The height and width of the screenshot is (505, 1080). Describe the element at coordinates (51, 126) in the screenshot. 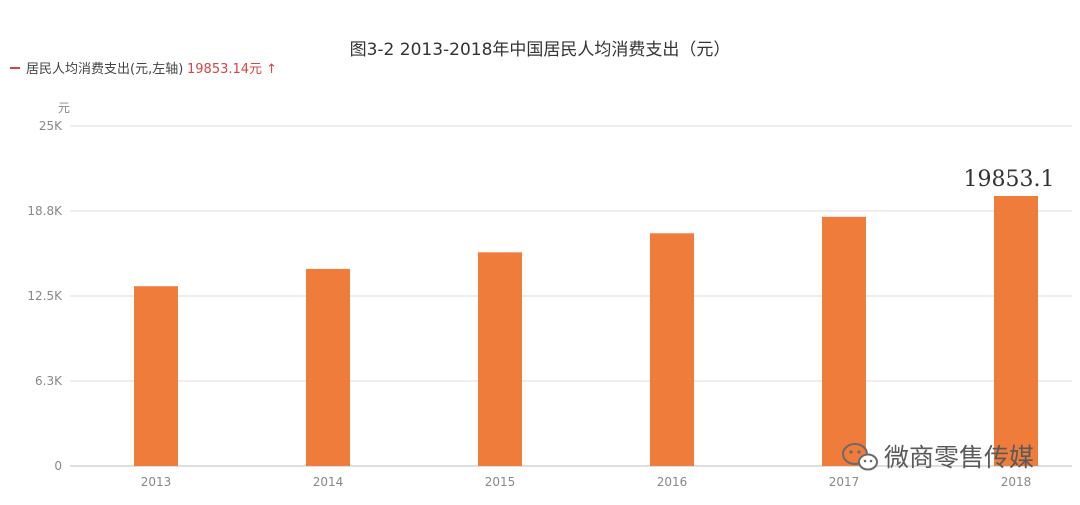

I see `y-tick-label: 25K` at that location.